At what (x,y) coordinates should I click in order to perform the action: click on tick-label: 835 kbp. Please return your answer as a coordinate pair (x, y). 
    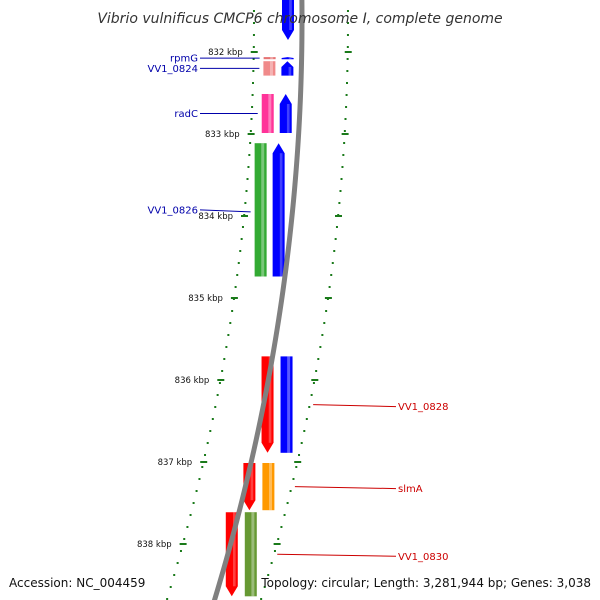
    Looking at the image, I should click on (205, 299).